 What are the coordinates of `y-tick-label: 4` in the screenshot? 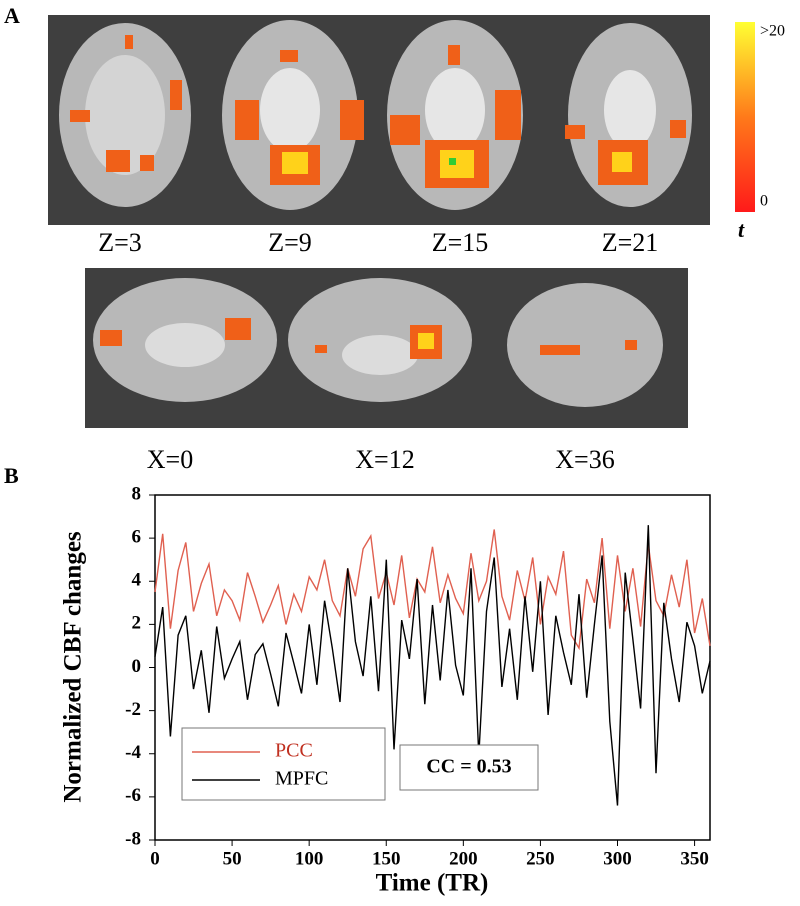 It's located at (137, 580).